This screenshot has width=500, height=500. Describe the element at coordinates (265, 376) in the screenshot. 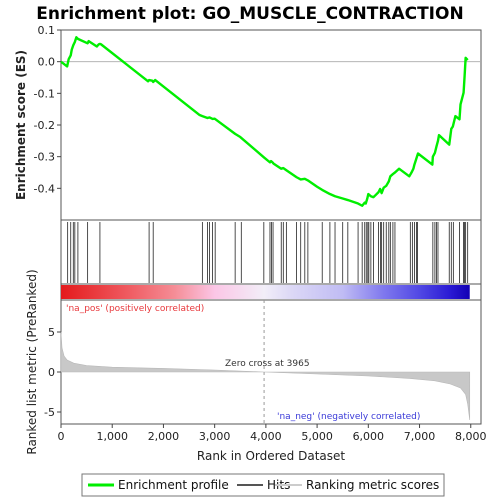

I see `metric-series` at that location.